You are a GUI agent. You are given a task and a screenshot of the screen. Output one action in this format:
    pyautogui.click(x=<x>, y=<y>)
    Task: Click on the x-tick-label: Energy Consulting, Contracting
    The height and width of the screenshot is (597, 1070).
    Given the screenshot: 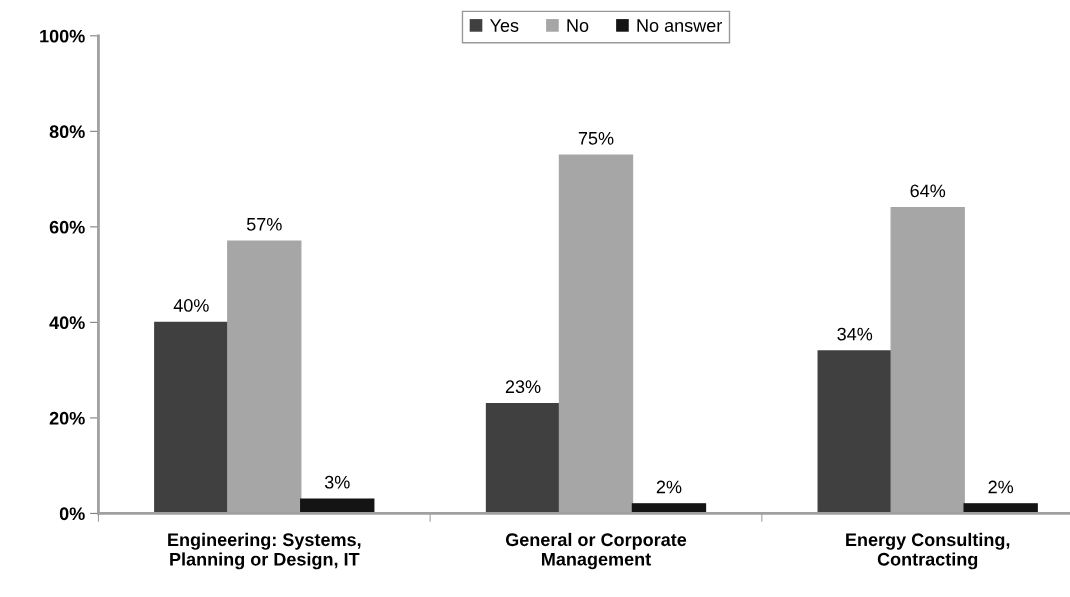 What is the action you would take?
    pyautogui.click(x=928, y=551)
    